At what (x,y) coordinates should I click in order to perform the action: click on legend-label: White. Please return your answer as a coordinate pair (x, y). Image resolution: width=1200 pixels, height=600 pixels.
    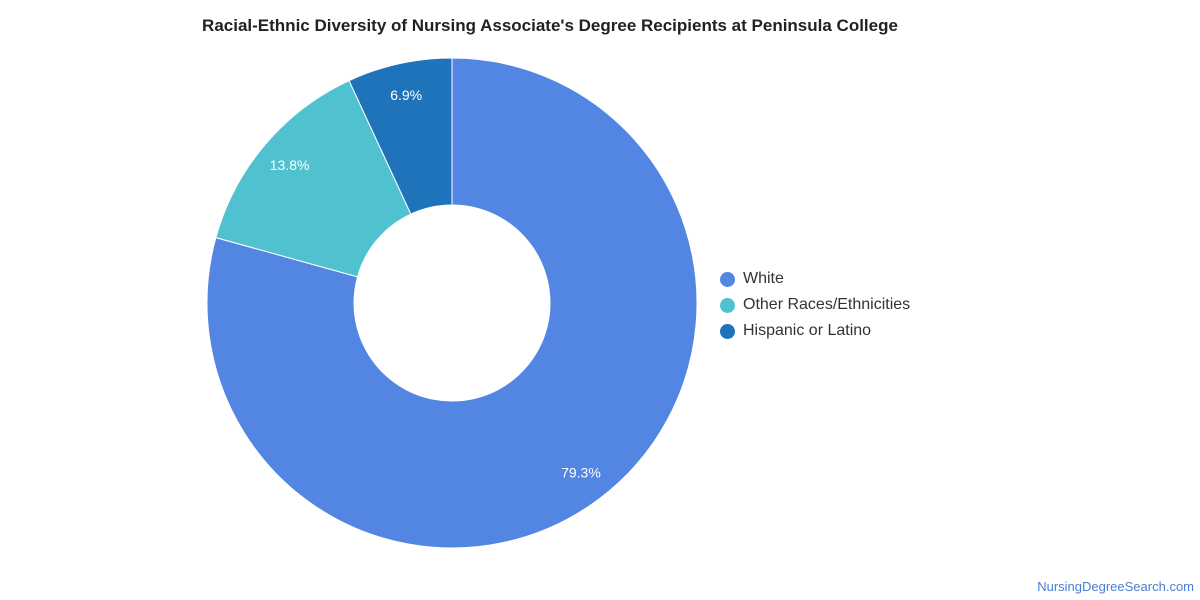
    Looking at the image, I should click on (763, 278).